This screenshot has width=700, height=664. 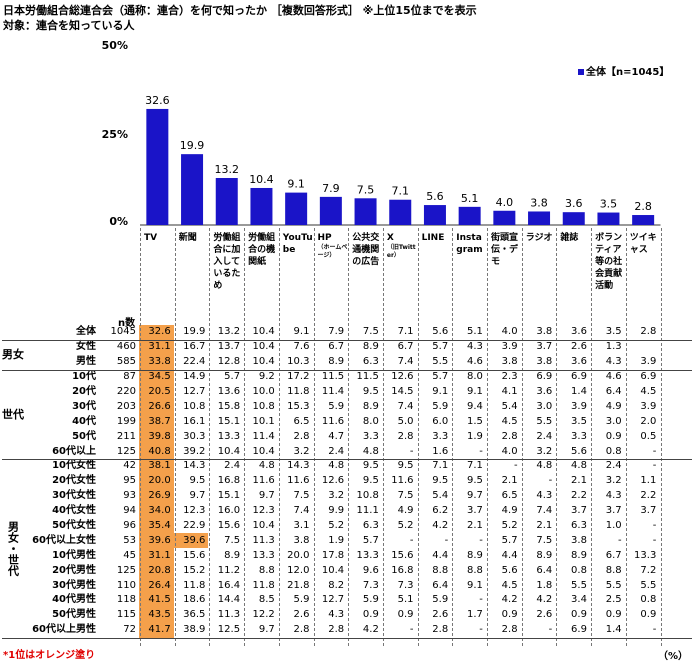 I want to click on row-label: 10代男性, so click(x=74, y=555).